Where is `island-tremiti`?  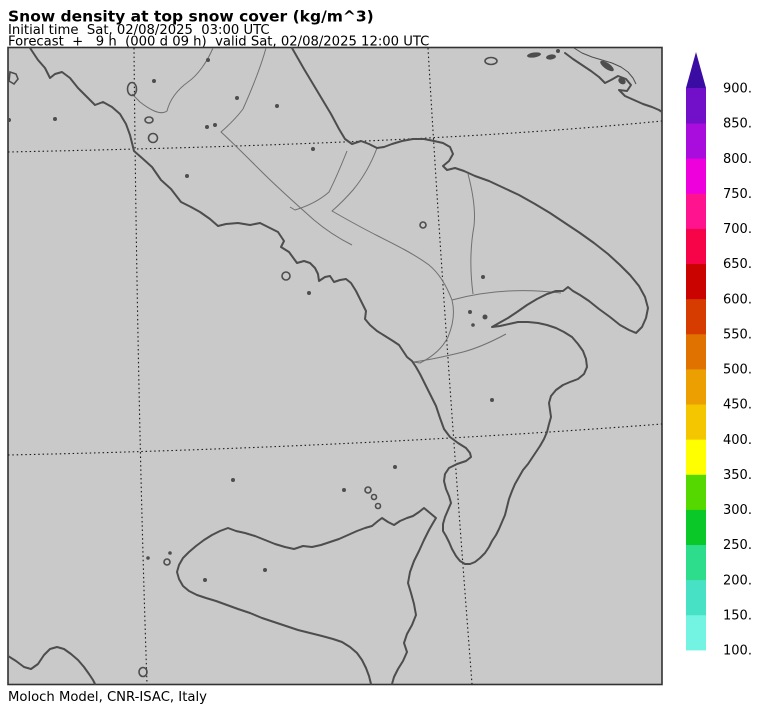
island-tremiti is located at coordinates (491, 61).